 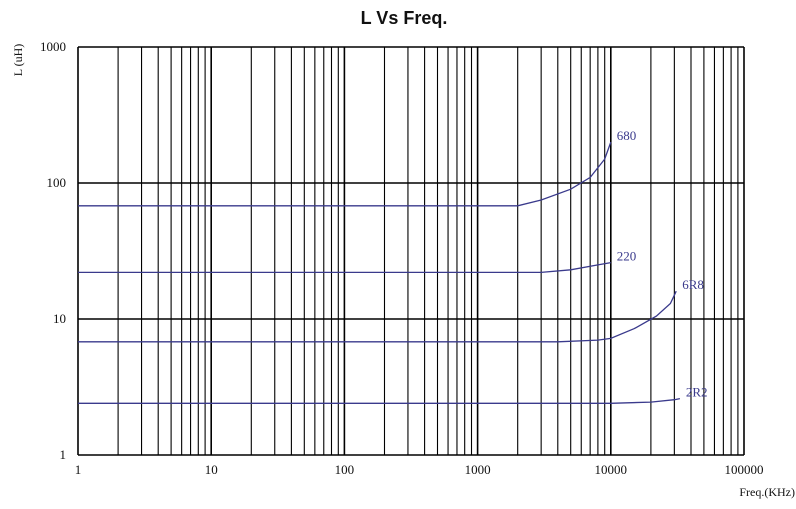 What do you see at coordinates (377, 316) in the screenshot?
I see `series-line-6r8` at bounding box center [377, 316].